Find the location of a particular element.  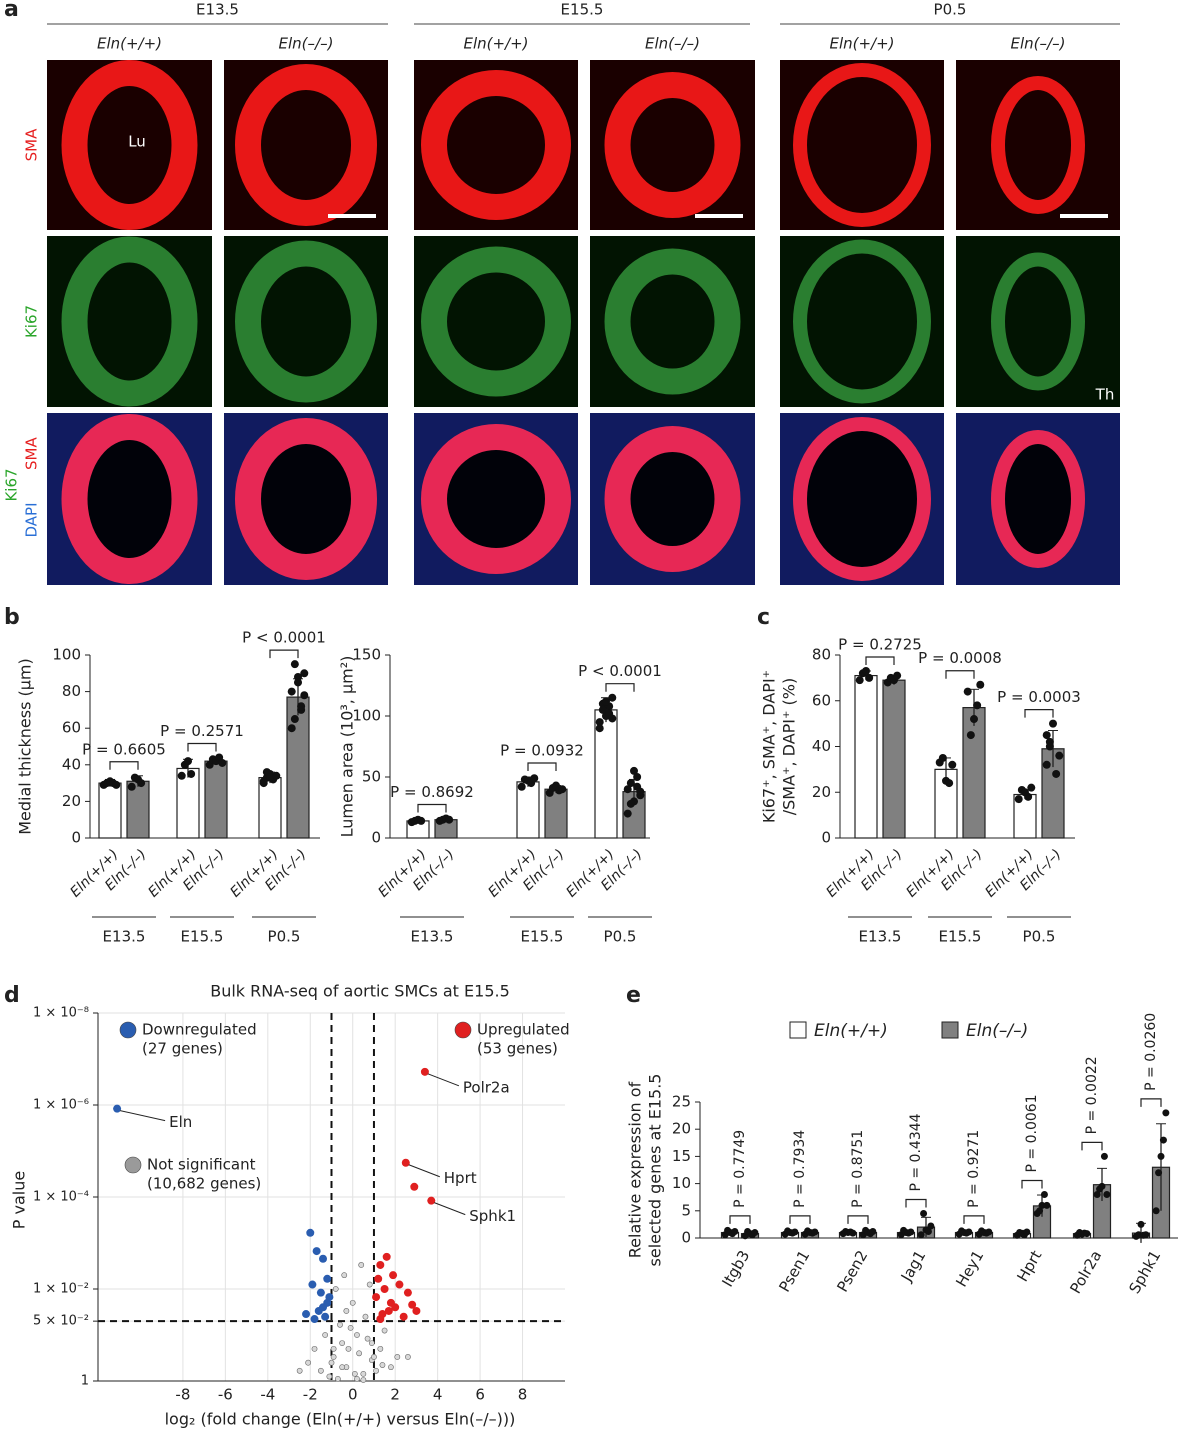

y-tick-label: 40 is located at coordinates (71, 764).